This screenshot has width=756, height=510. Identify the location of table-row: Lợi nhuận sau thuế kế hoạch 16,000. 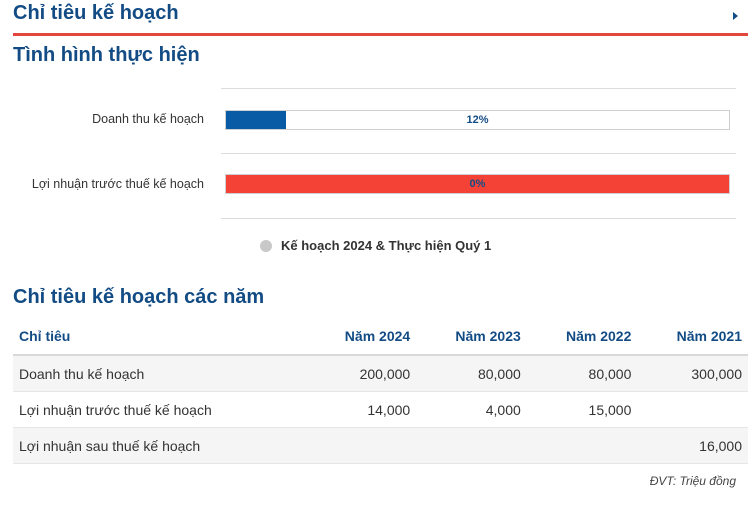
(380, 445).